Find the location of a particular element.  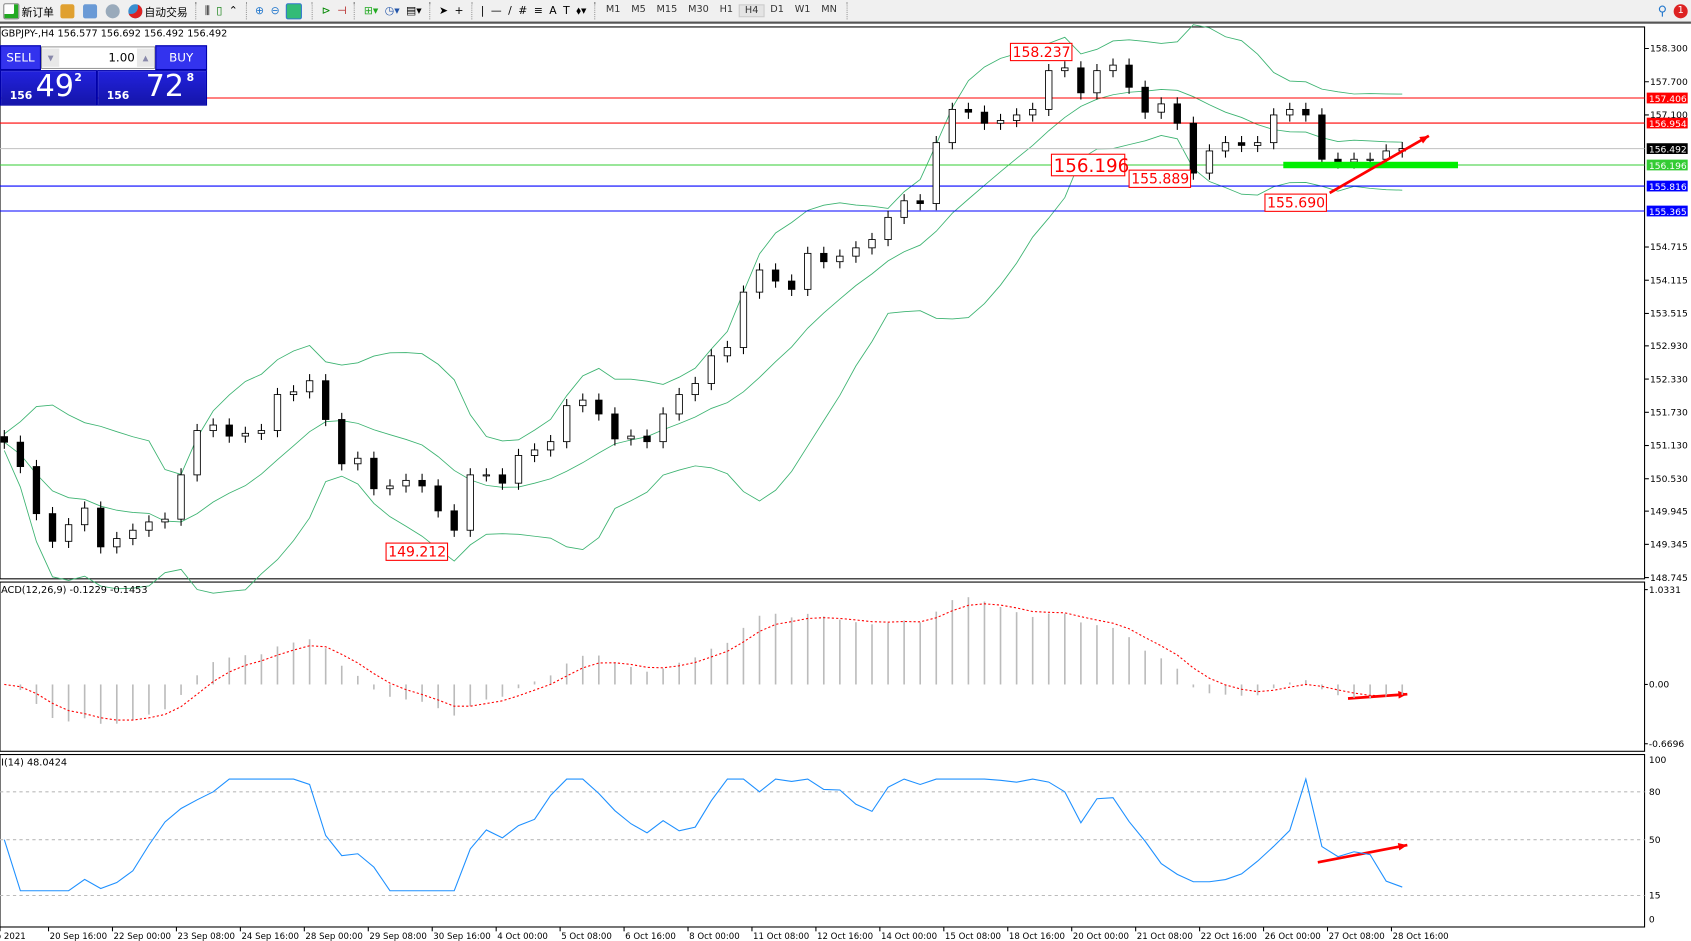

line-chart-button: ⌃ is located at coordinates (233, 10).